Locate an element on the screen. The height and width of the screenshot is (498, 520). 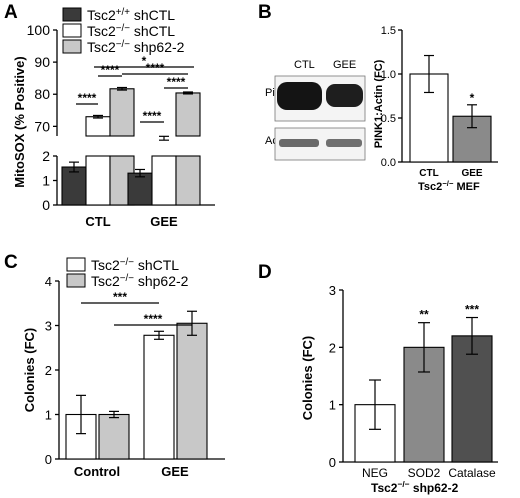
blot-lane-label: CTL is located at coordinates (304, 65).